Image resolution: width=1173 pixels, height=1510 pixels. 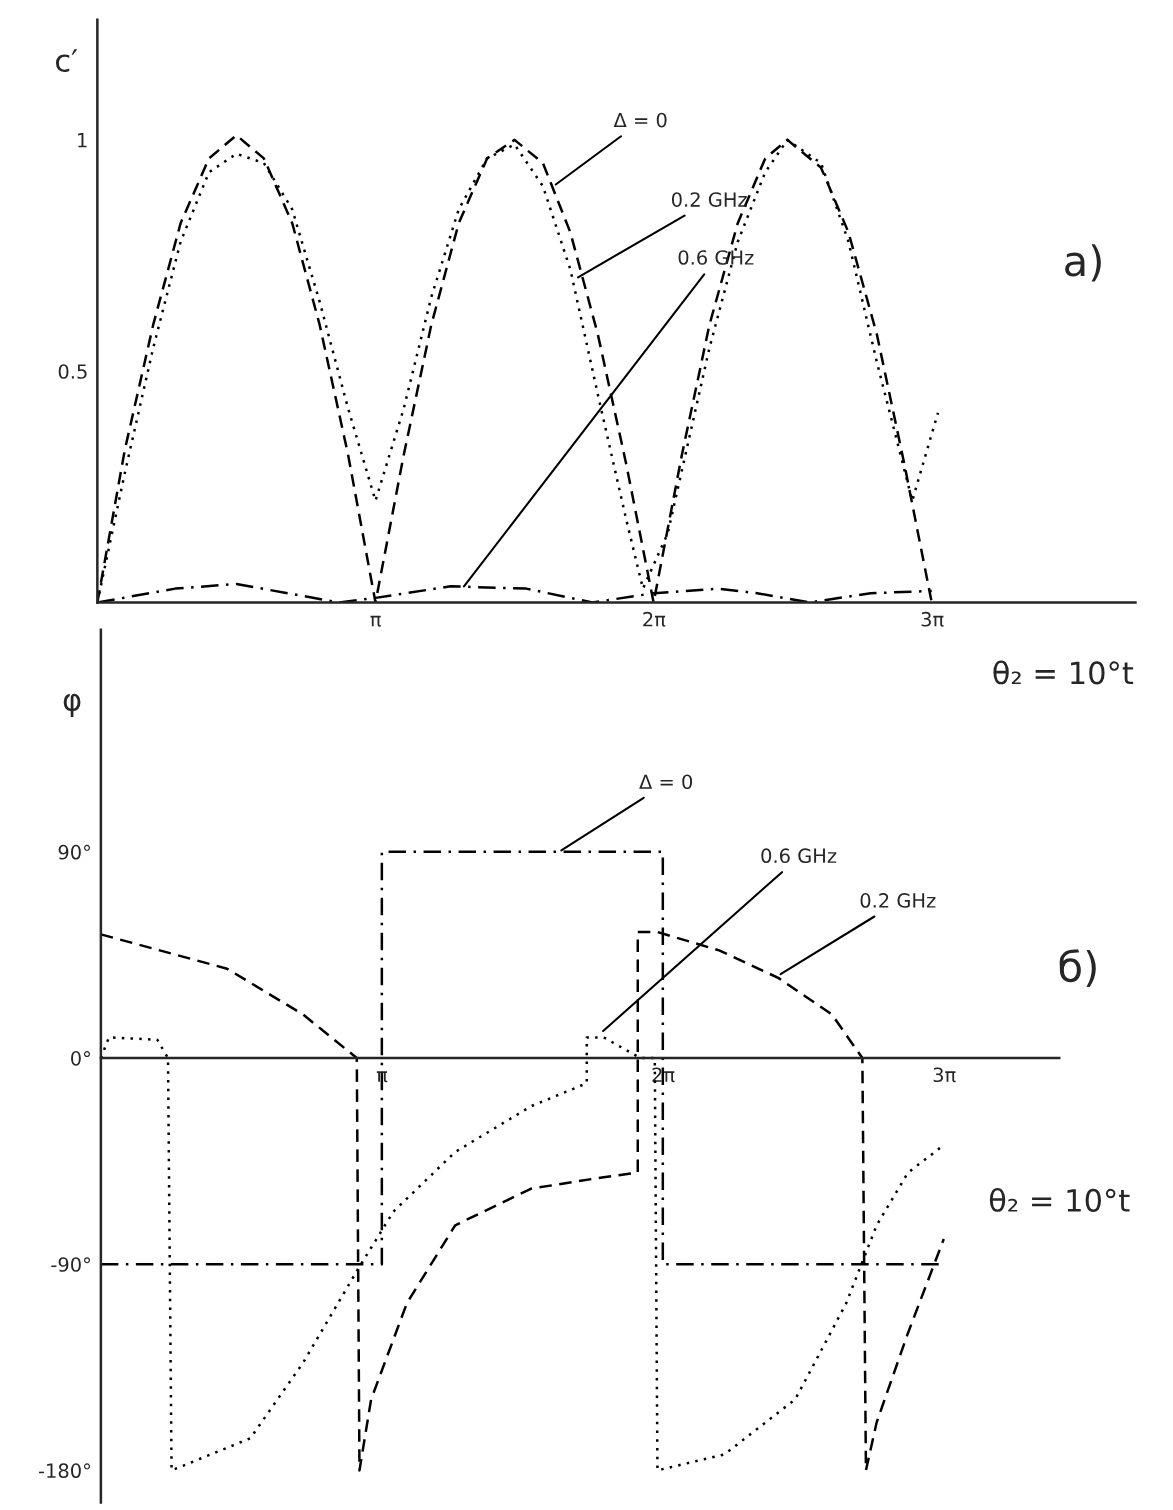 What do you see at coordinates (1083, 263) in the screenshot?
I see `annotation: а)` at bounding box center [1083, 263].